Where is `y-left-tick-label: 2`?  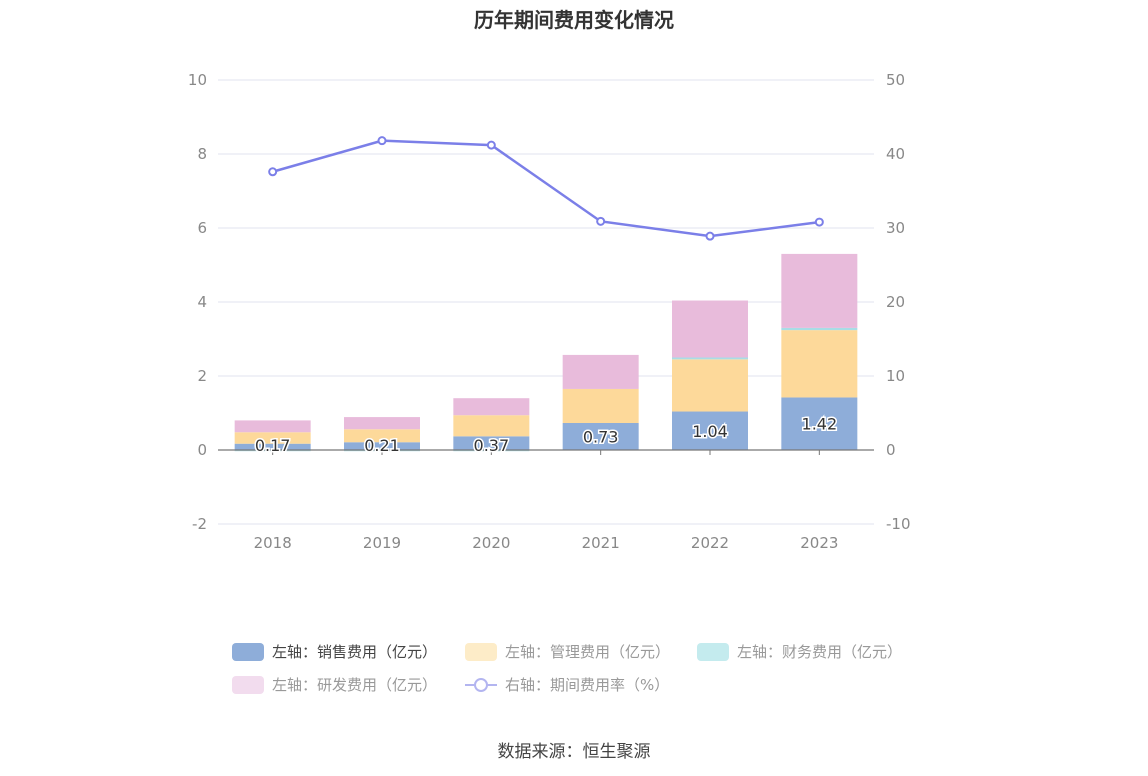
y-left-tick-label: 2 is located at coordinates (202, 376).